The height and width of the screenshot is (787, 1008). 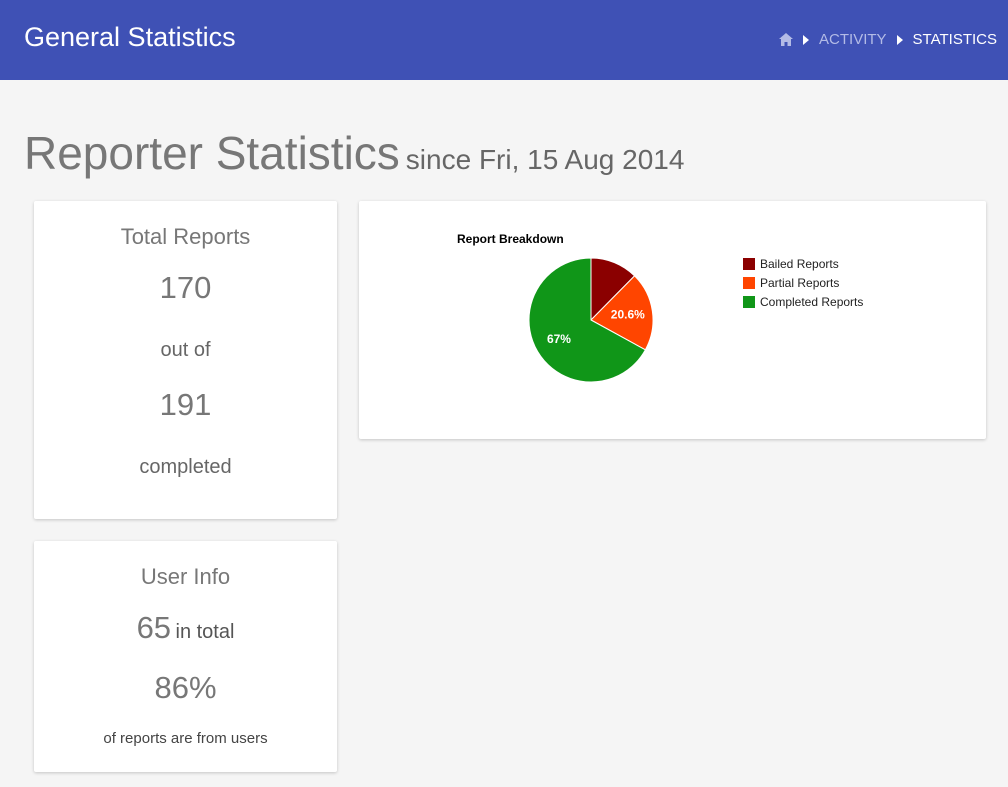 What do you see at coordinates (212, 153) in the screenshot?
I see `page-title-text: Reporter Statistics` at bounding box center [212, 153].